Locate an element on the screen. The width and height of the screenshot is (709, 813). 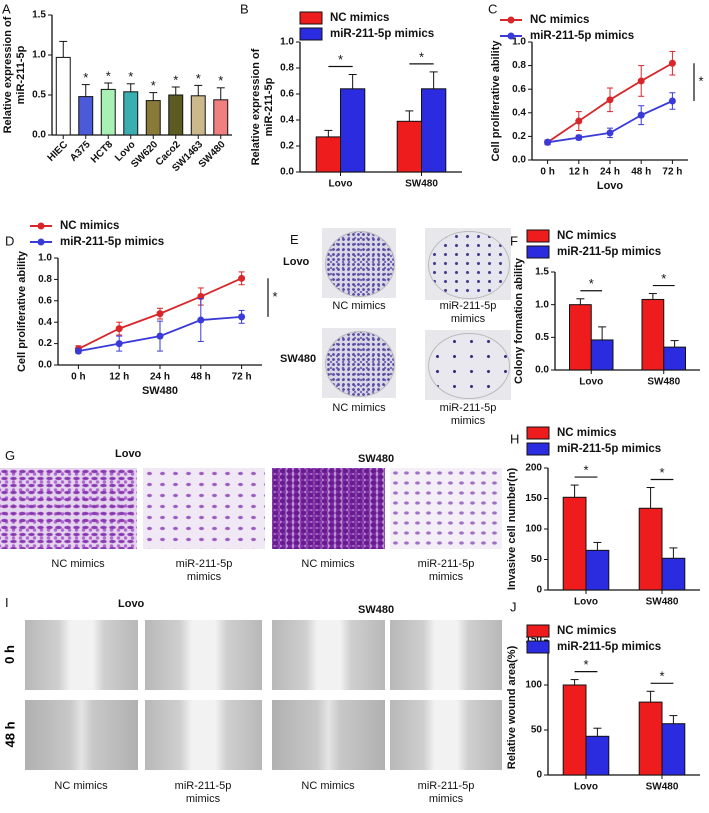
y-tick-label: 1.5 is located at coordinates (39, 15).